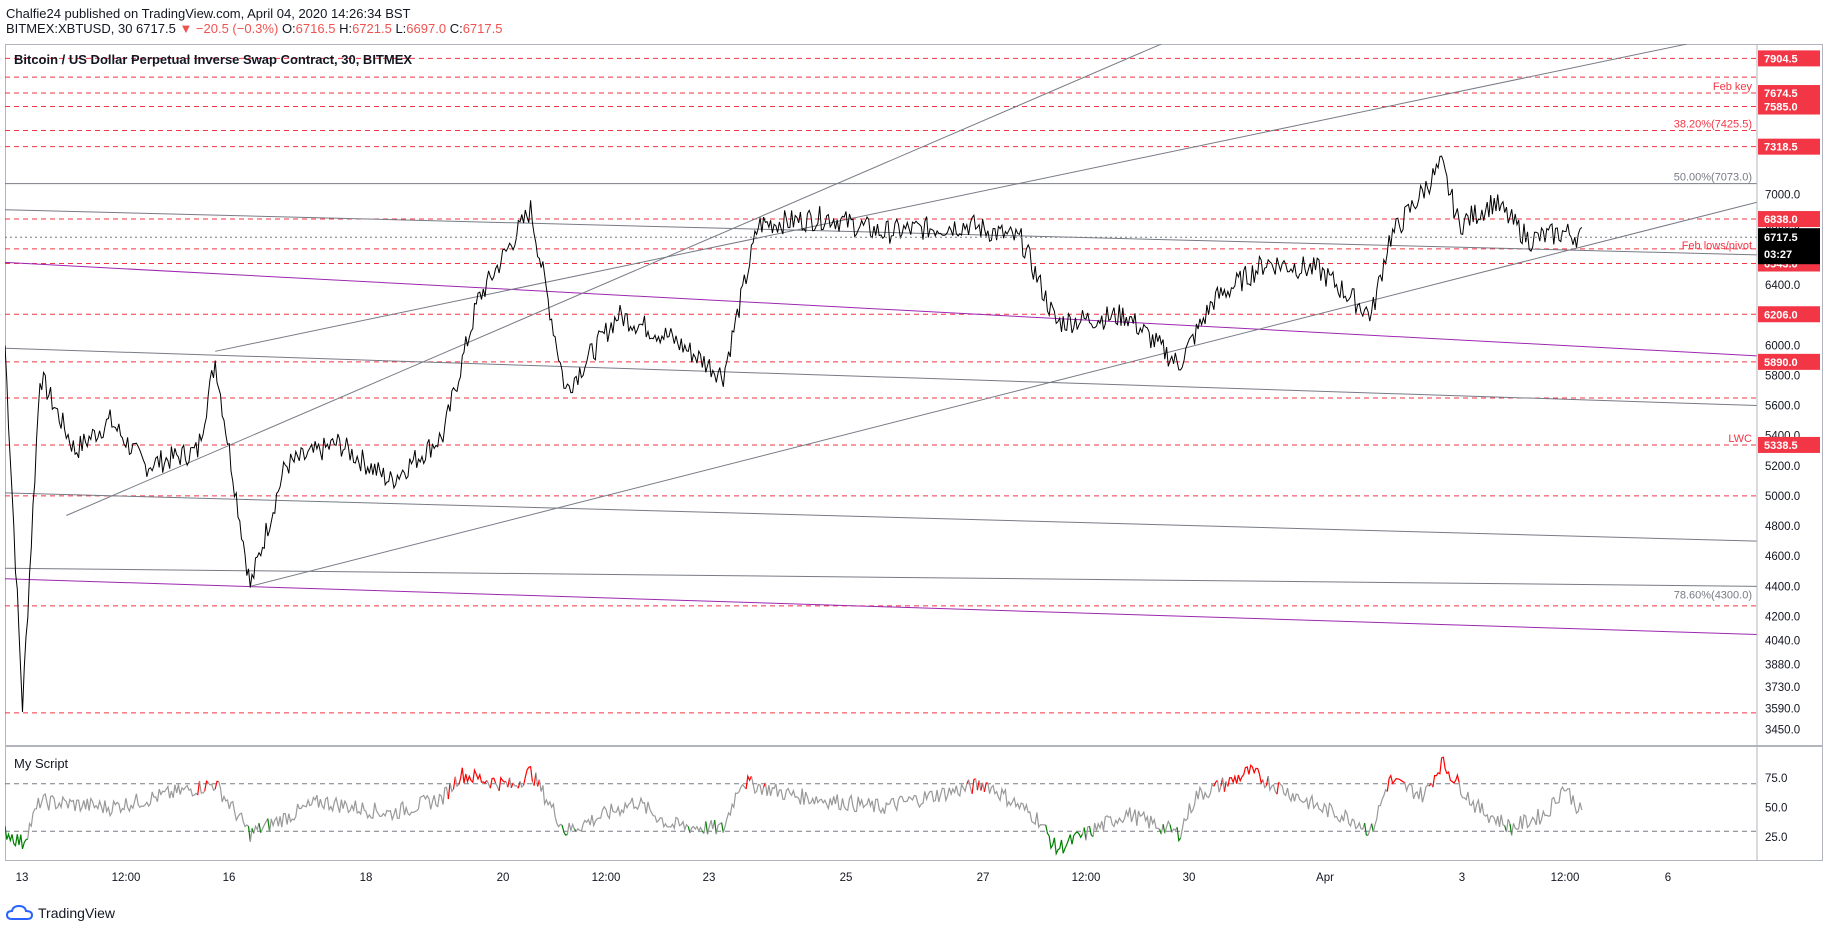  Describe the element at coordinates (1462, 878) in the screenshot. I see `x-tick-label: 3` at that location.